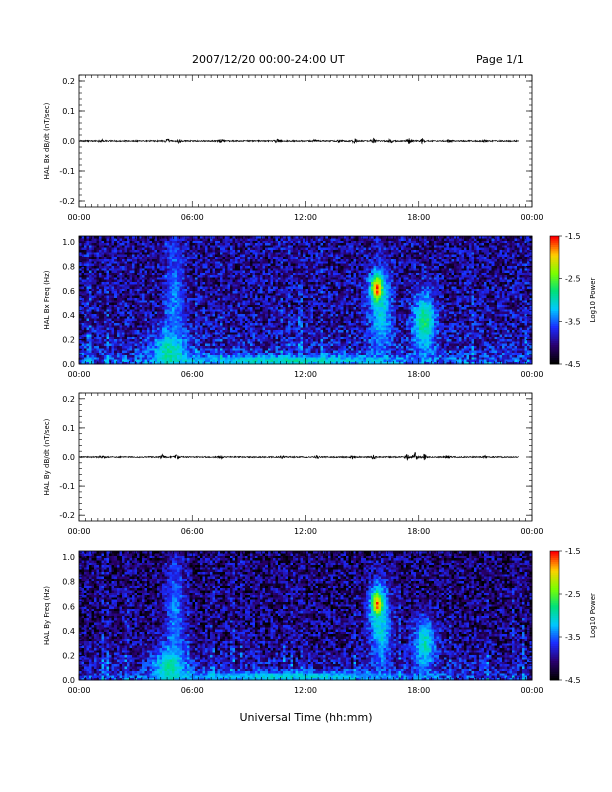 The height and width of the screenshot is (792, 612). Describe the element at coordinates (47, 299) in the screenshot. I see `y-axis-label: HAL Bx Freq (Hz)` at that location.